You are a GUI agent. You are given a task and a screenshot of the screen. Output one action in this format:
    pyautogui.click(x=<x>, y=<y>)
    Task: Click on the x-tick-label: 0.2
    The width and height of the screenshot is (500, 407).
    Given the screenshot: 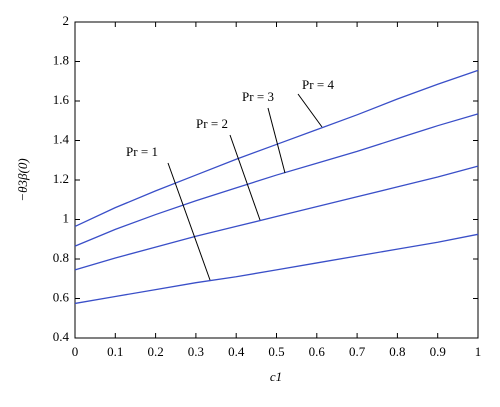 What is the action you would take?
    pyautogui.click(x=155, y=351)
    